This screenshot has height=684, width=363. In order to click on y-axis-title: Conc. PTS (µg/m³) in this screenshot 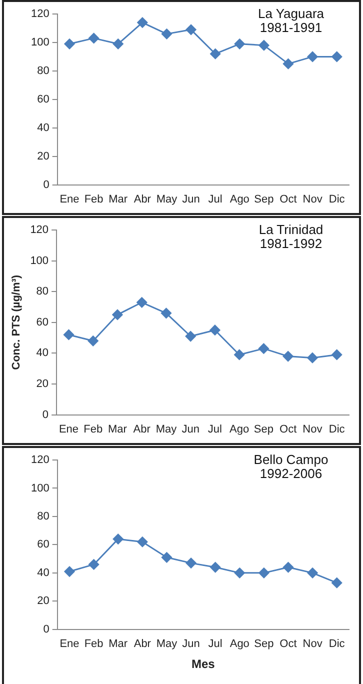, I will do `click(16, 322)`.